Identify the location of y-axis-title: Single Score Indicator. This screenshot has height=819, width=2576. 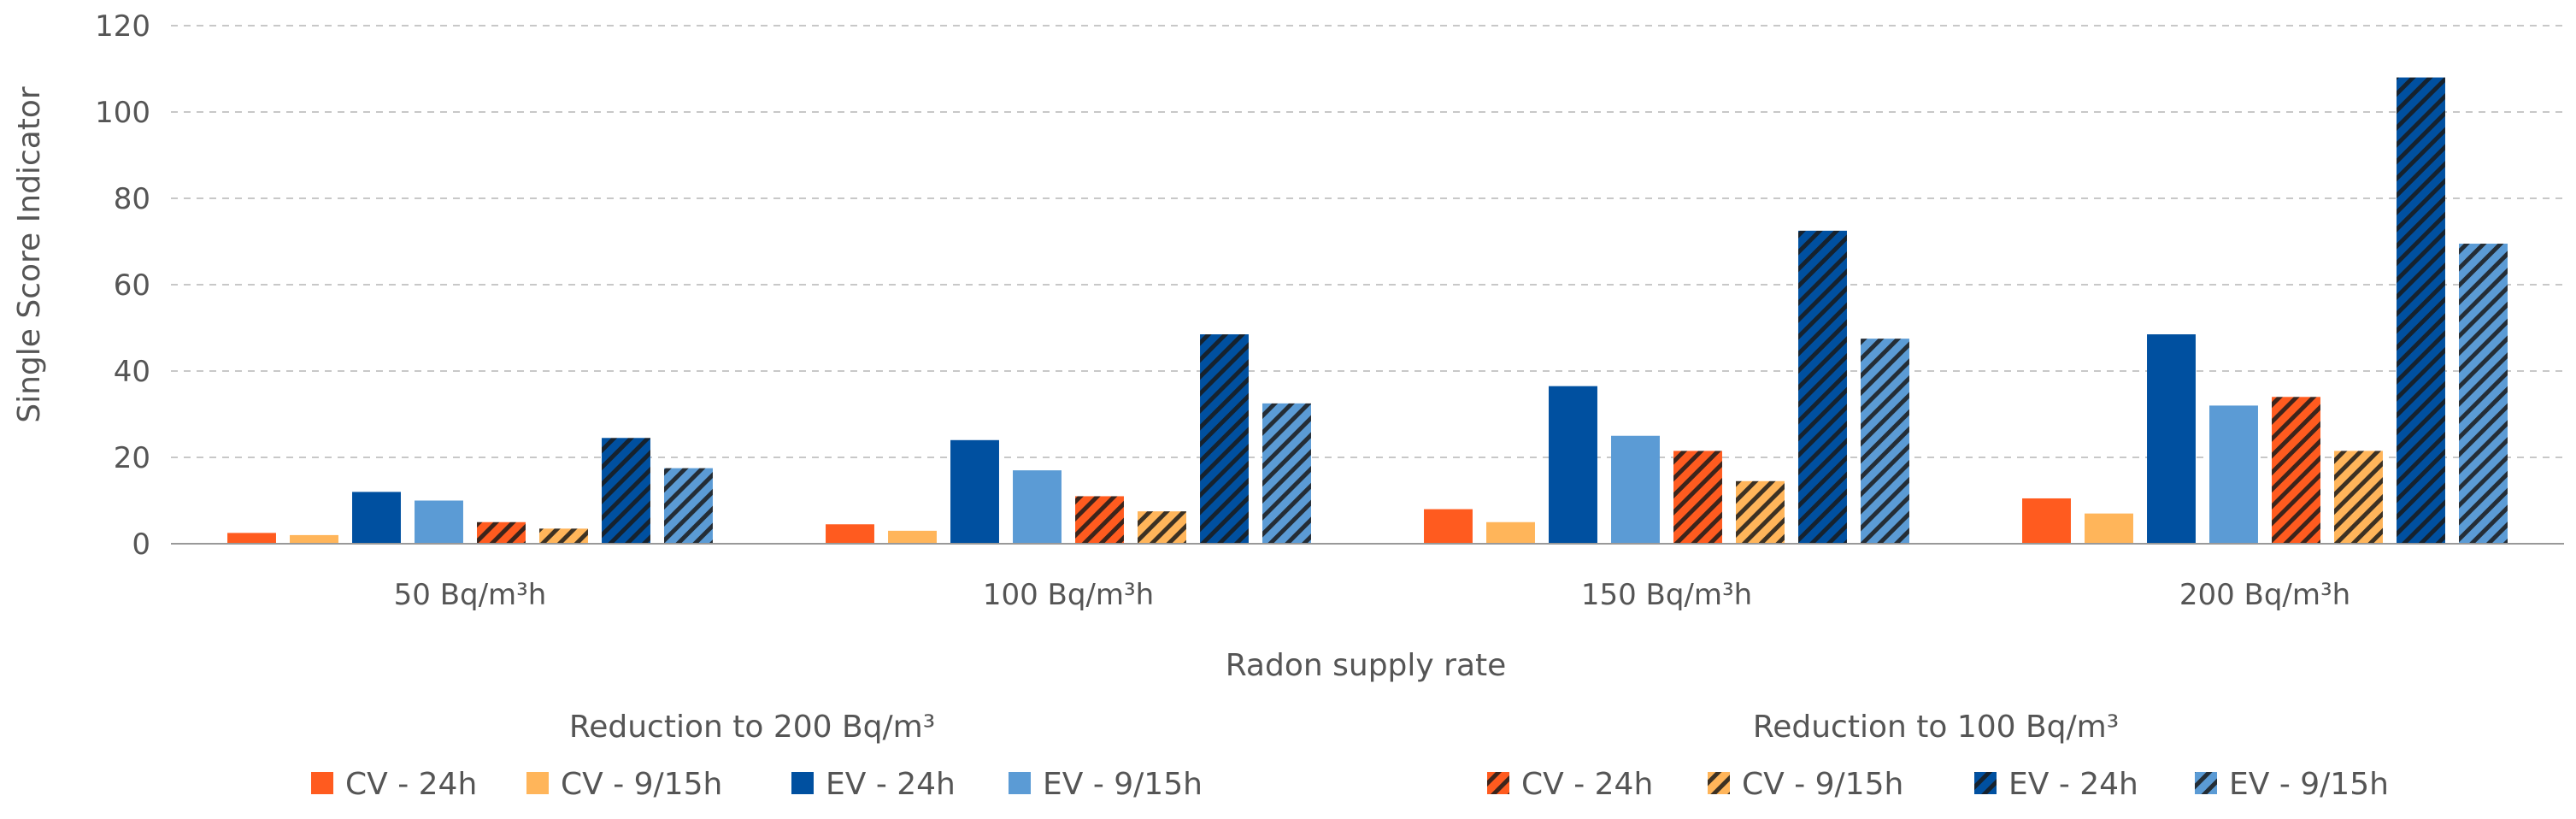
(29, 255).